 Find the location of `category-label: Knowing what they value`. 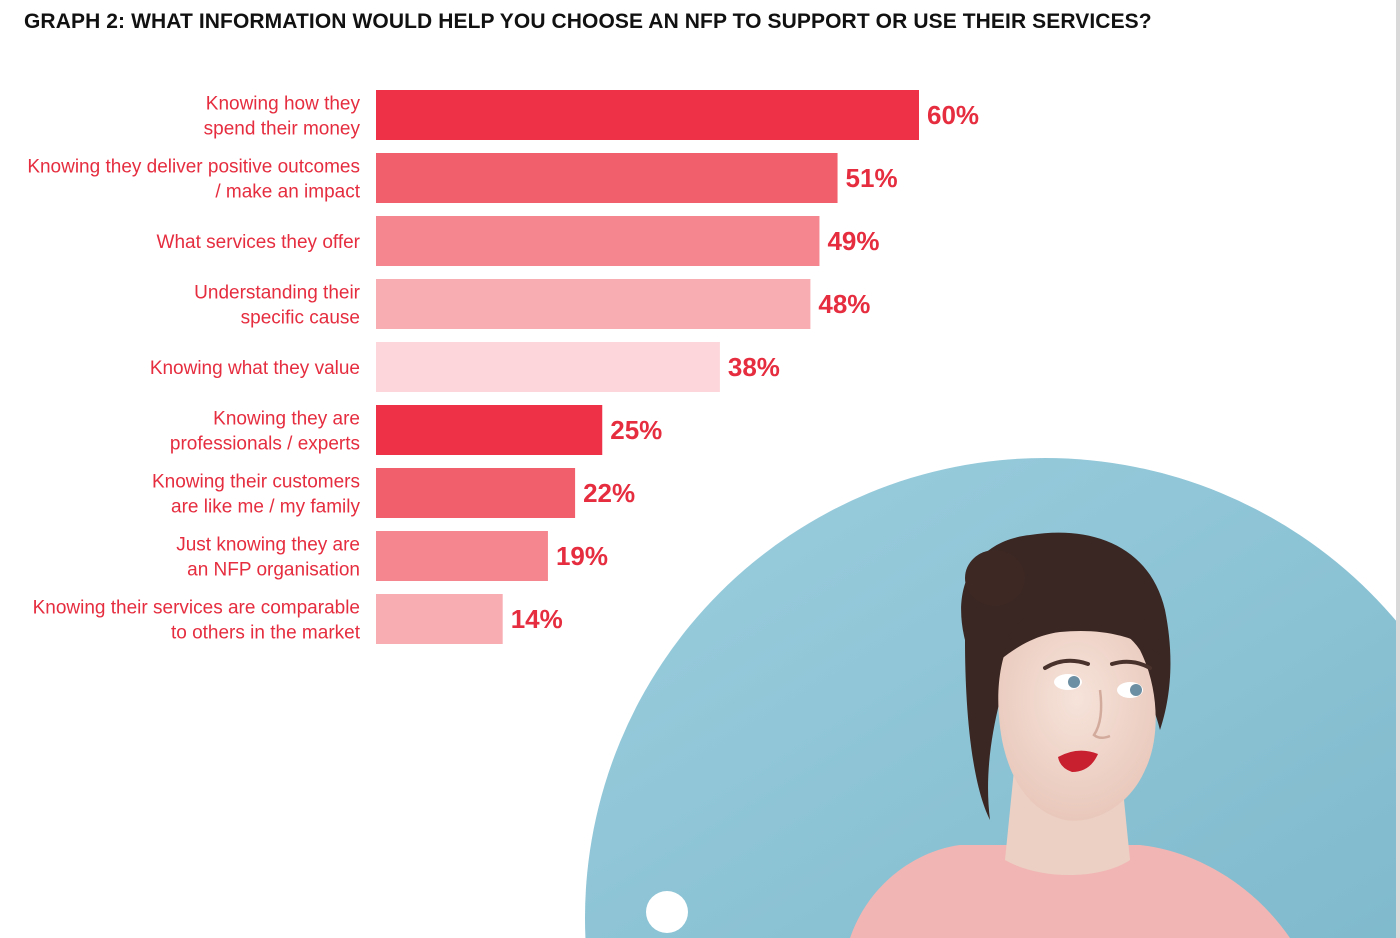

category-label: Knowing what they value is located at coordinates (255, 368).